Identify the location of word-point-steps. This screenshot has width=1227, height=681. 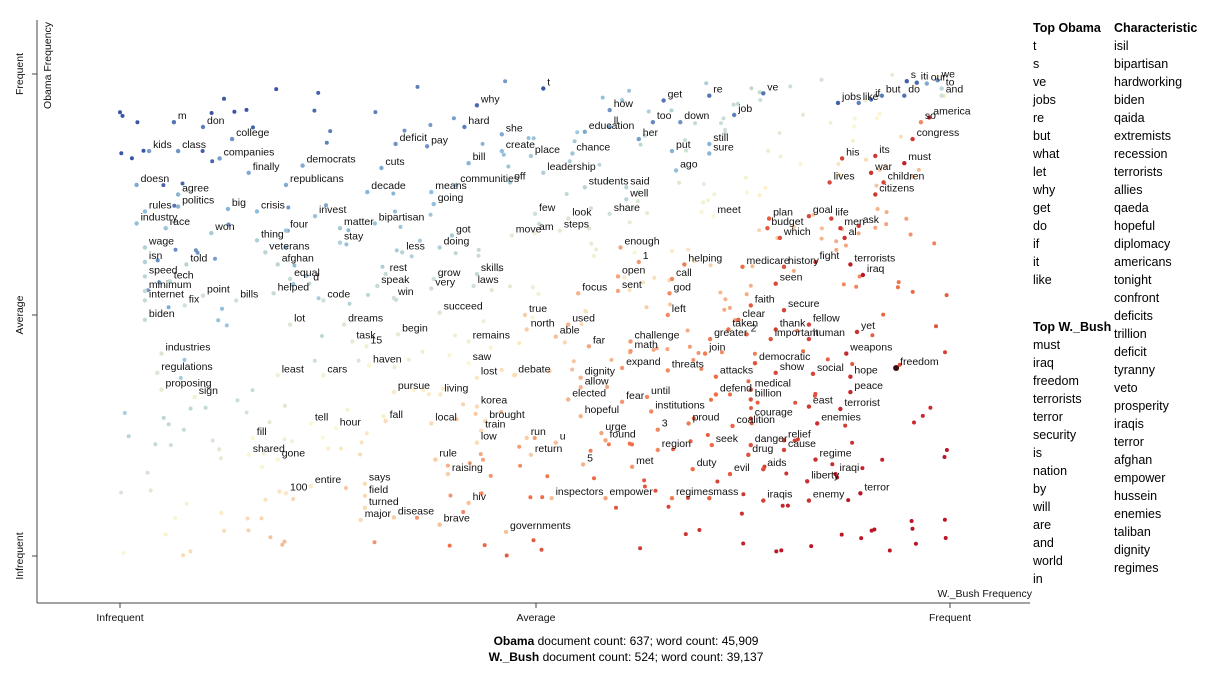
(560, 230).